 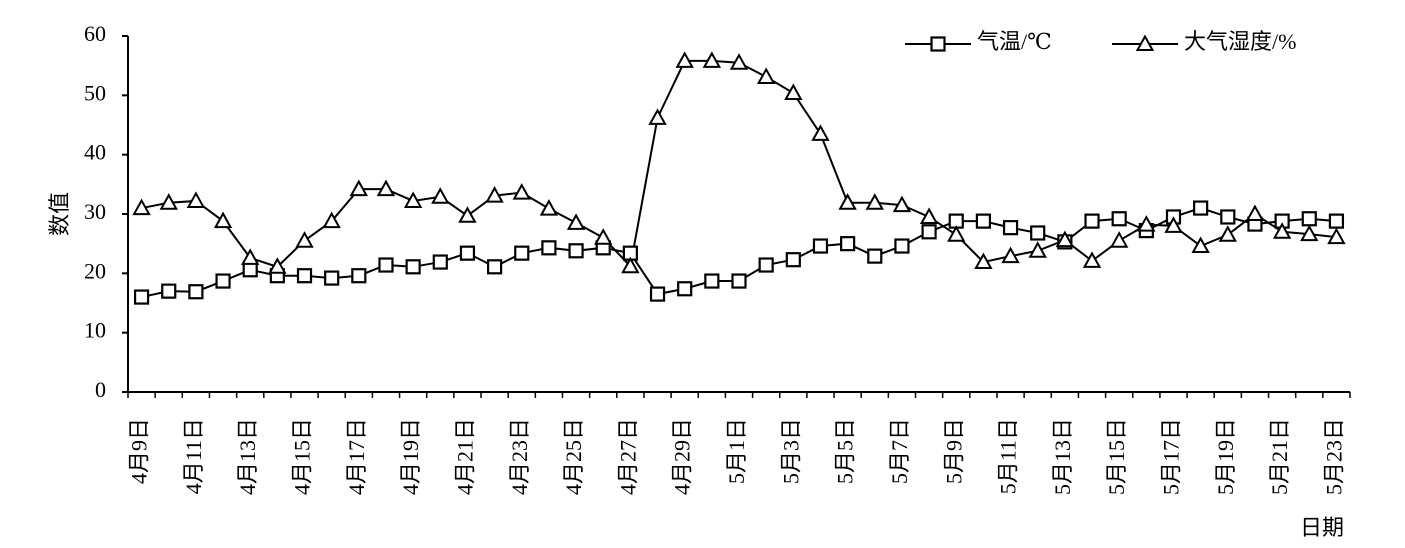 What do you see at coordinates (356, 456) in the screenshot?
I see `x-tick-label: 4月17日` at bounding box center [356, 456].